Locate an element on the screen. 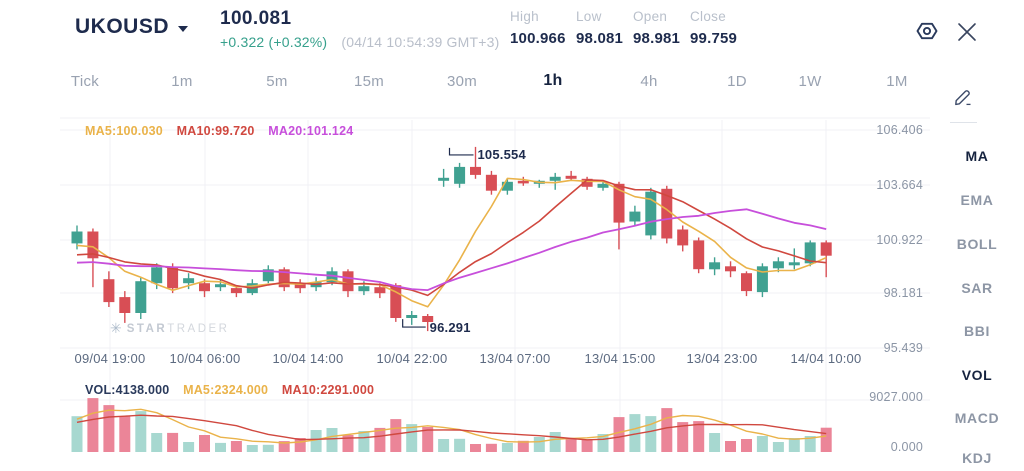  price-change: +0.322 (+0.32%) is located at coordinates (274, 42).